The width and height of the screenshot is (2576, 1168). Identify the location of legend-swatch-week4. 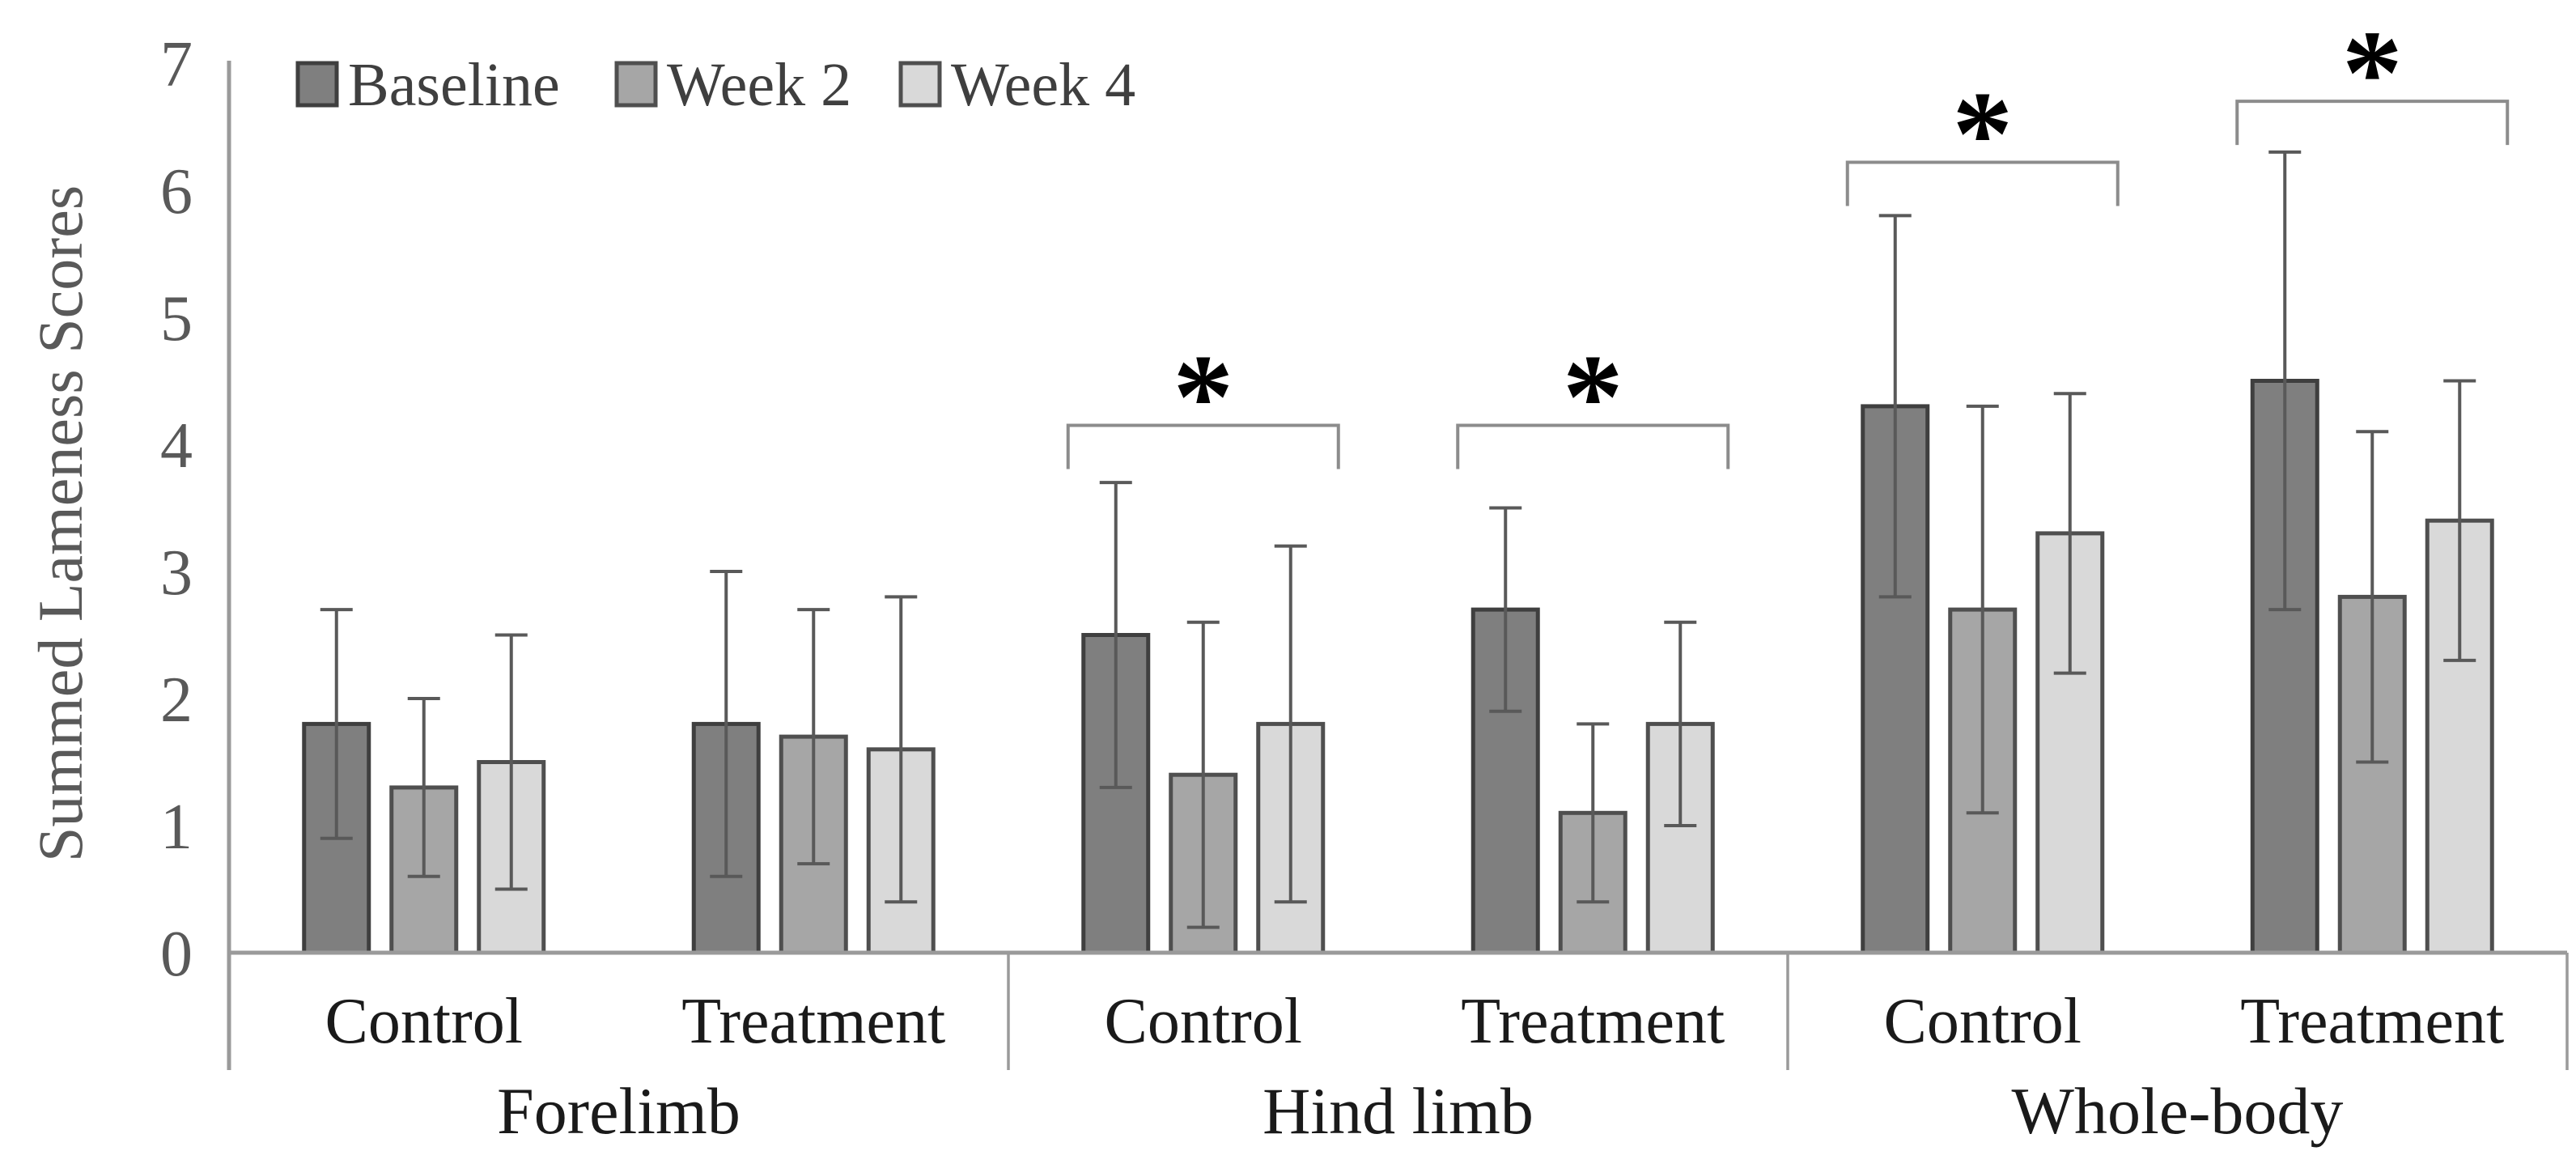
(920, 84).